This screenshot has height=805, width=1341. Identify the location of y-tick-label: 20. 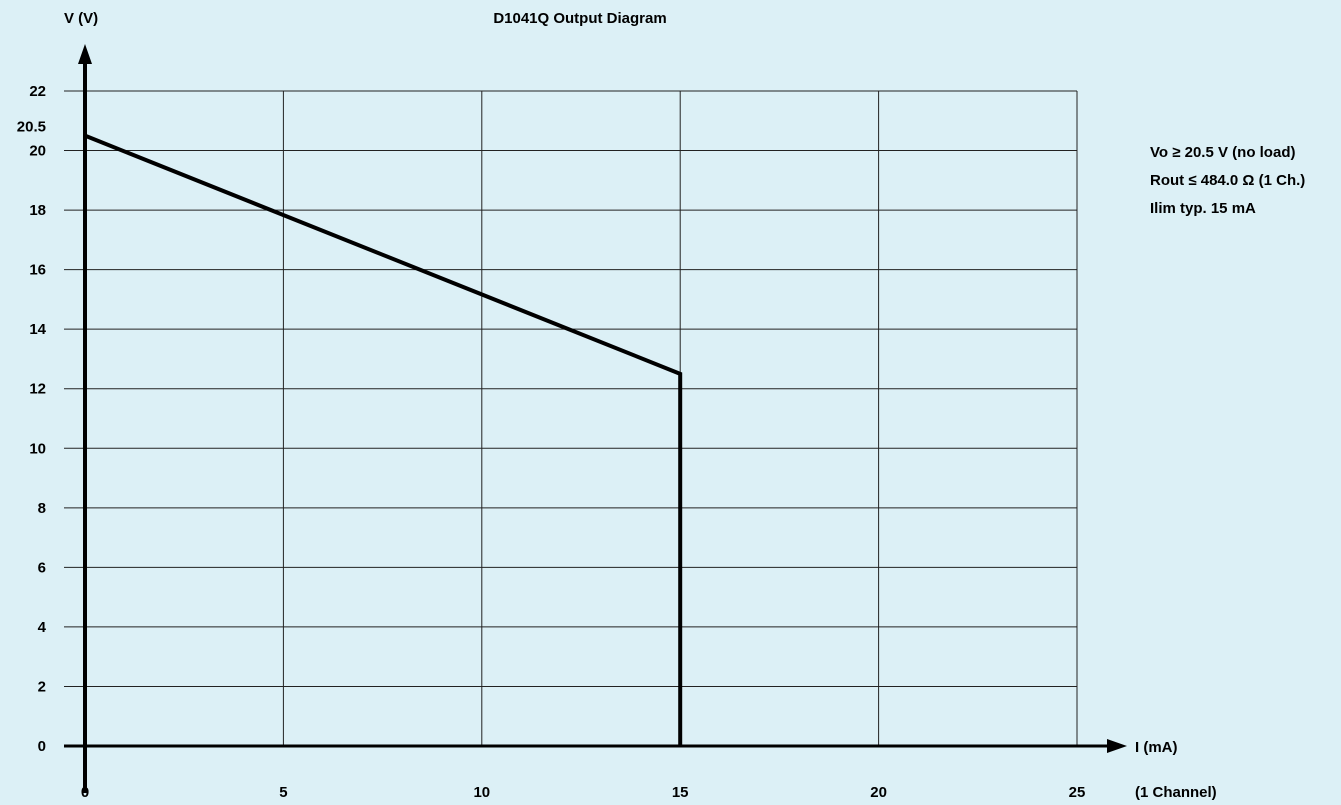
(37, 151).